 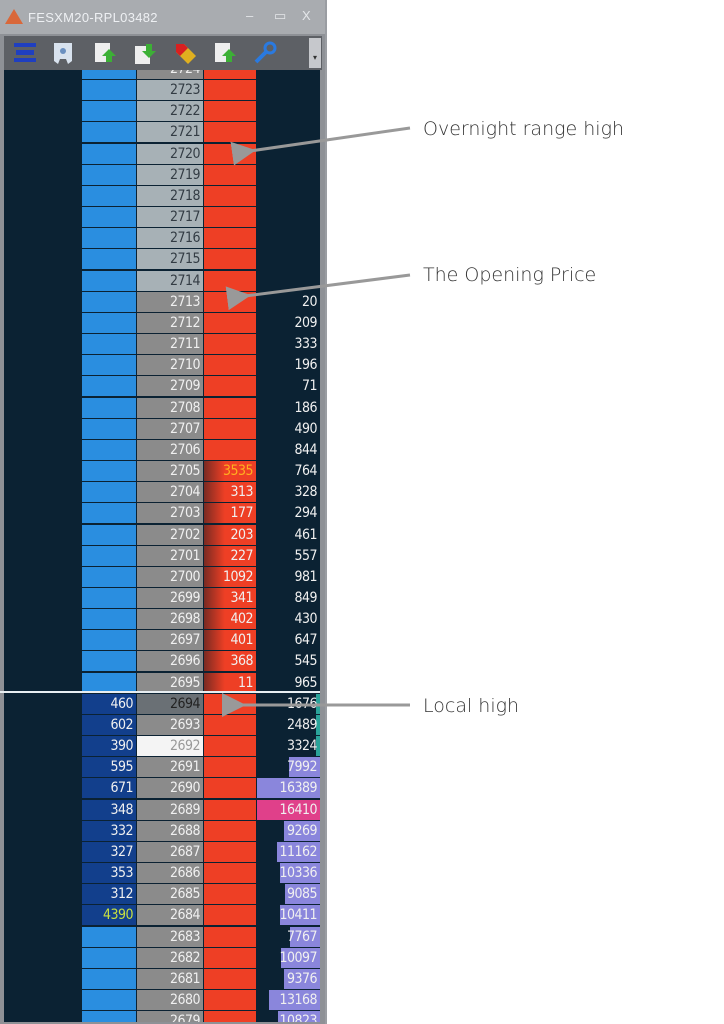 What do you see at coordinates (170, 365) in the screenshot?
I see `price-cell: 2710` at bounding box center [170, 365].